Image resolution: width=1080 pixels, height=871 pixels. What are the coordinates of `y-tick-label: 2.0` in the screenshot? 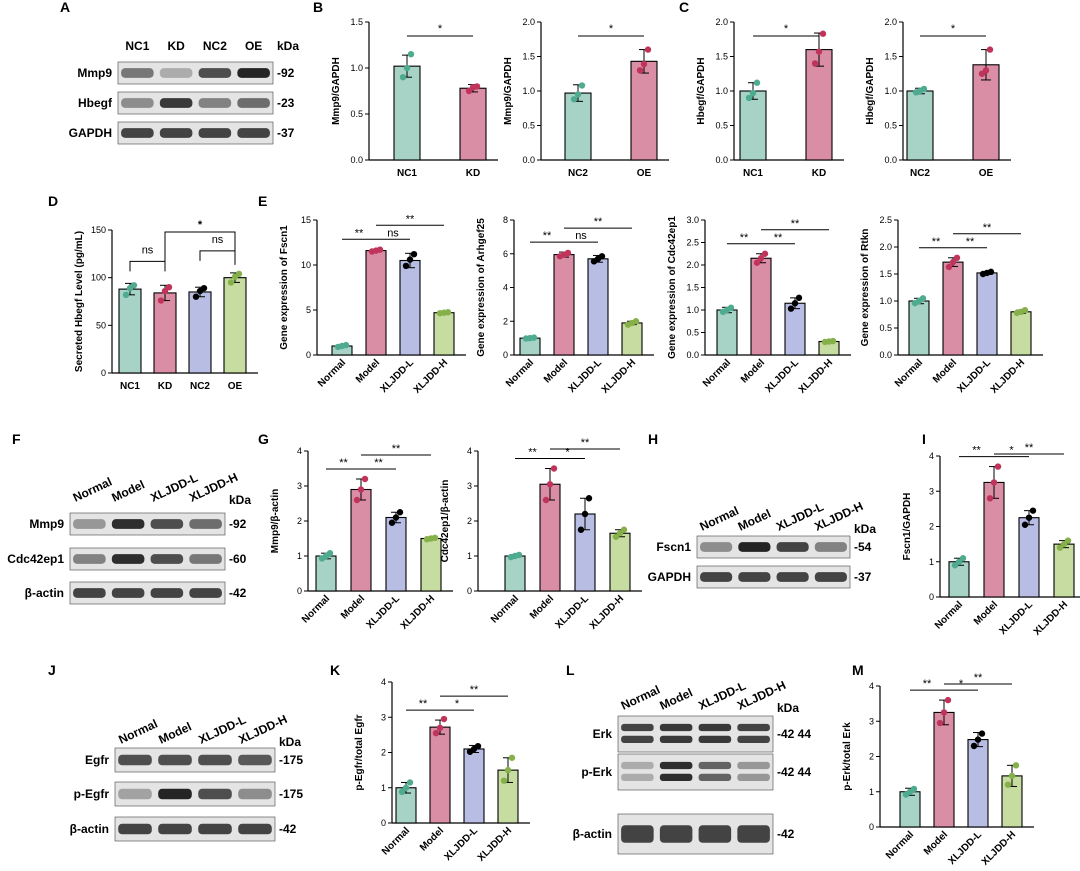 It's located at (885, 247).